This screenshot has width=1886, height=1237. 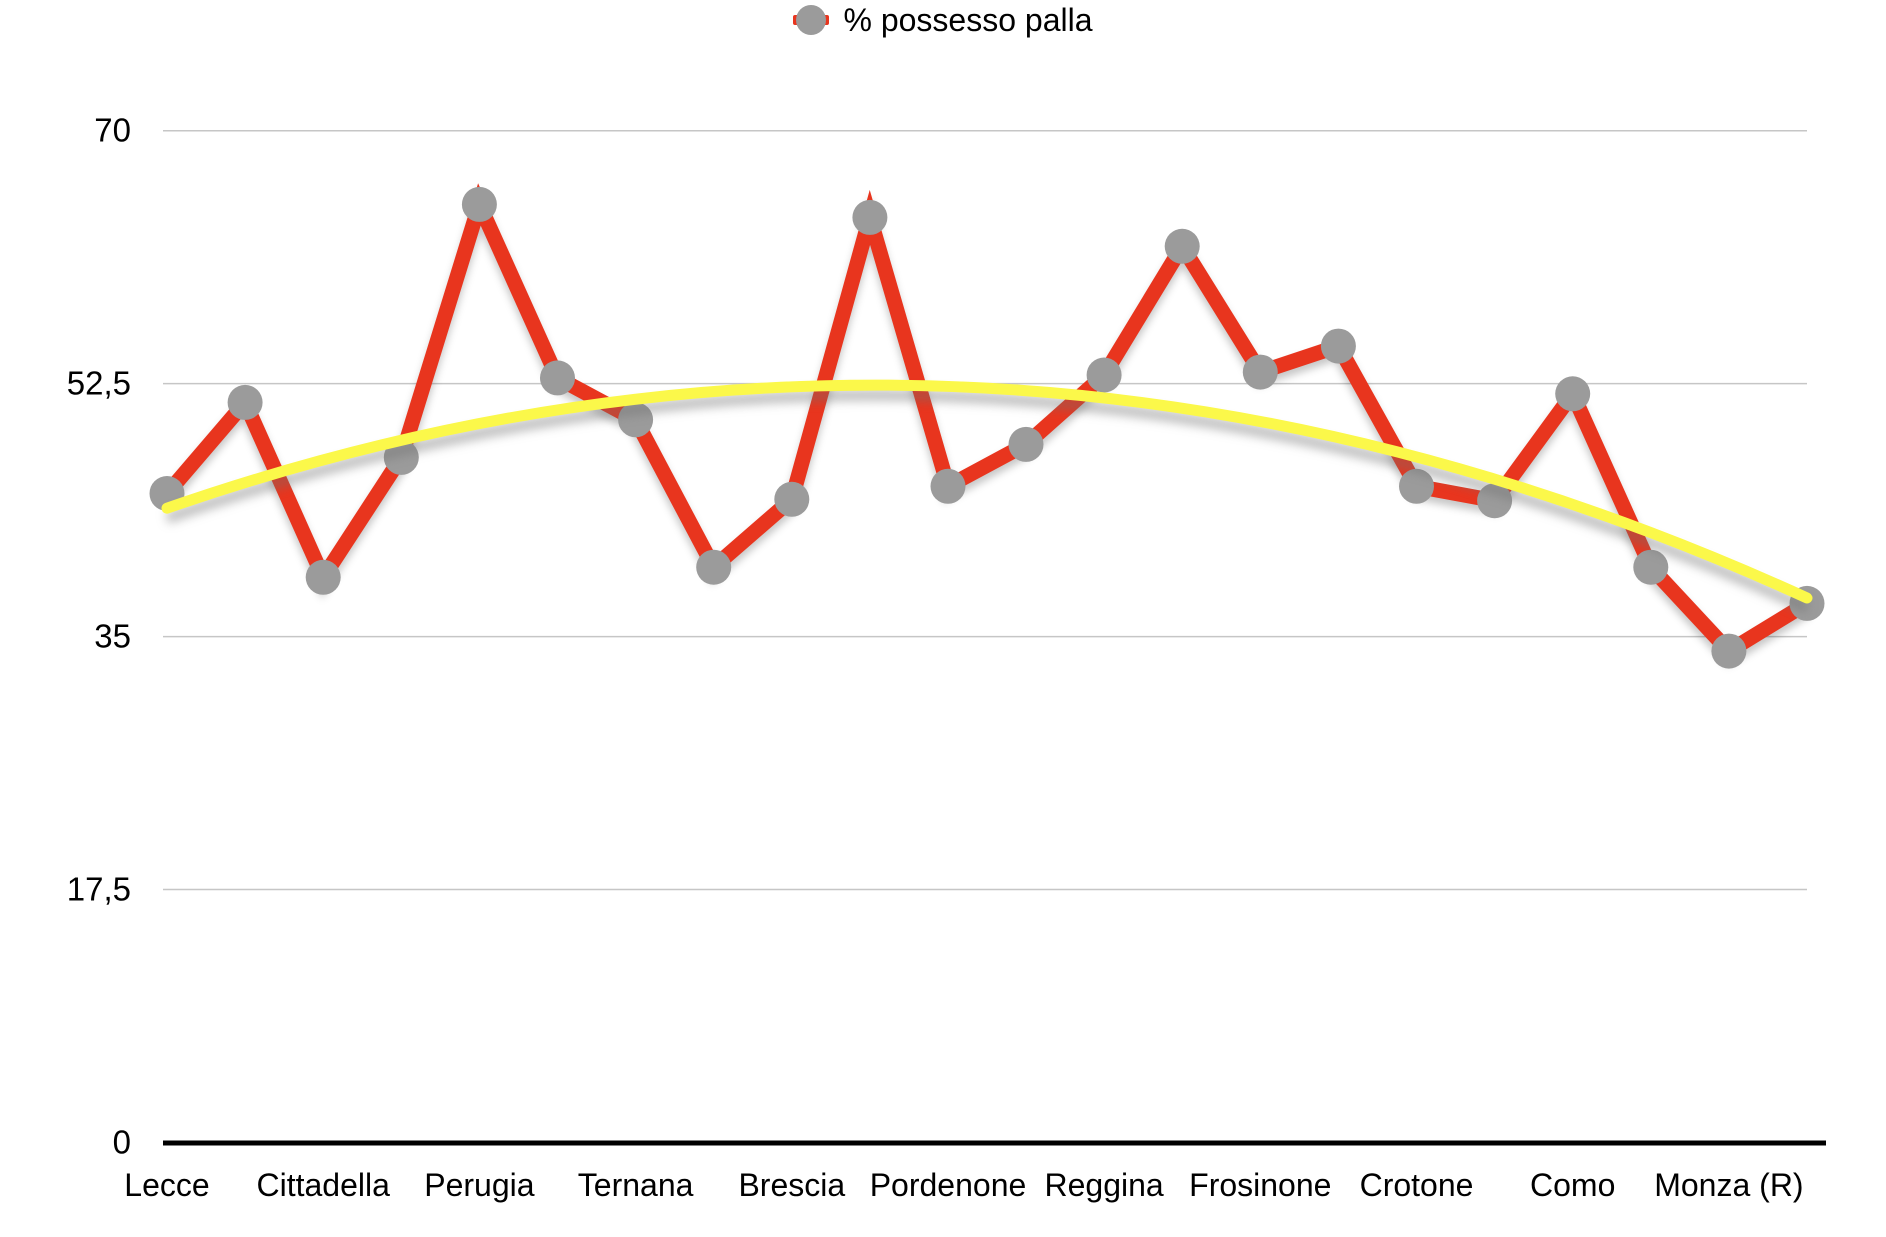 I want to click on y-axis-tick-labels: 0 17,5 35 52,5 70, so click(x=99, y=636).